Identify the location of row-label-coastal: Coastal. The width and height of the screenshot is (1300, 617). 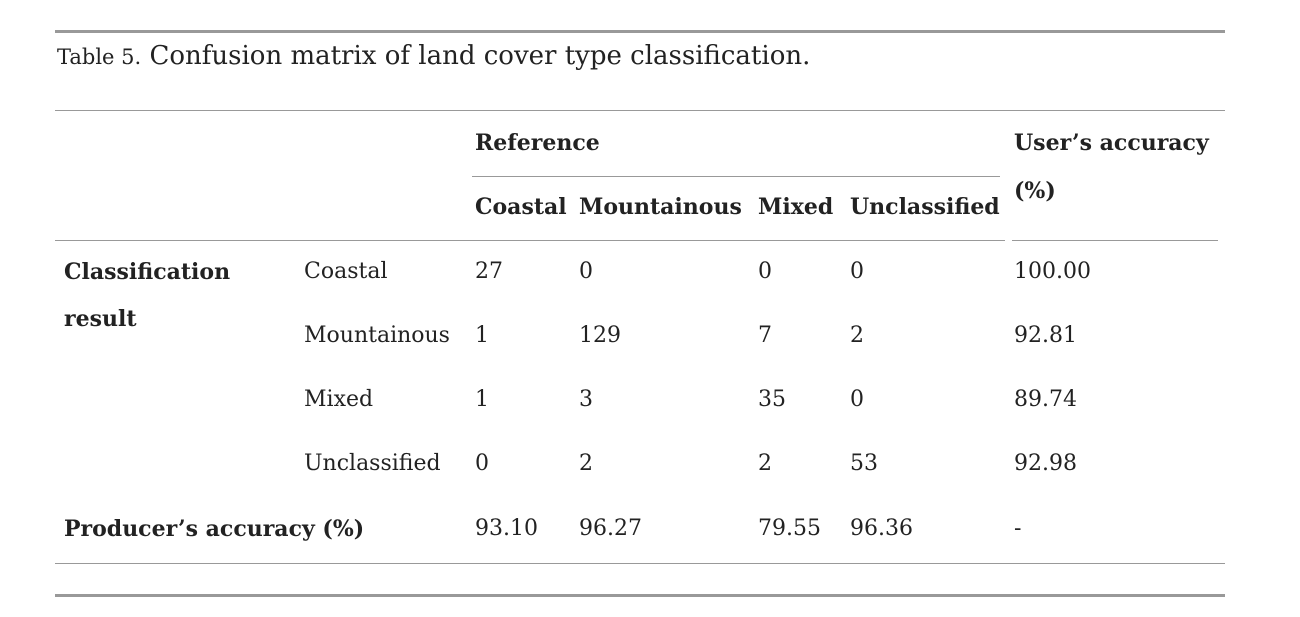
(346, 271).